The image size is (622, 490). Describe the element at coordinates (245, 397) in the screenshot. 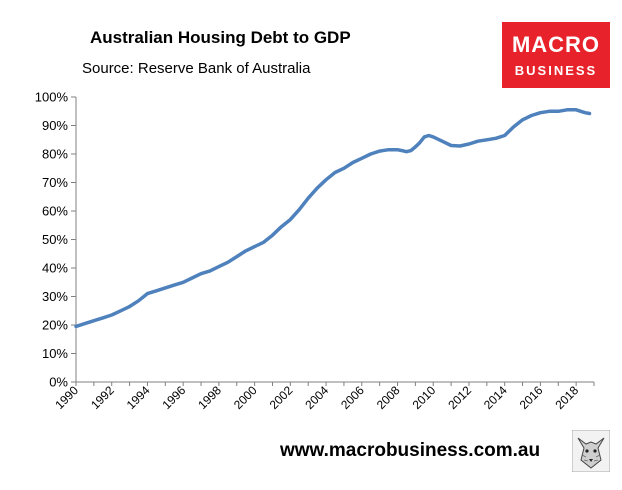

I see `x-tick-label: 2000` at that location.